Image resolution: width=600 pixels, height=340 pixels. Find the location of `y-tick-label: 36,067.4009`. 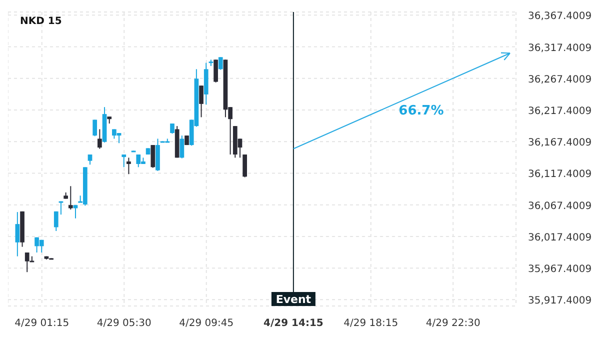

y-tick-label: 36,067.4009 is located at coordinates (560, 206).